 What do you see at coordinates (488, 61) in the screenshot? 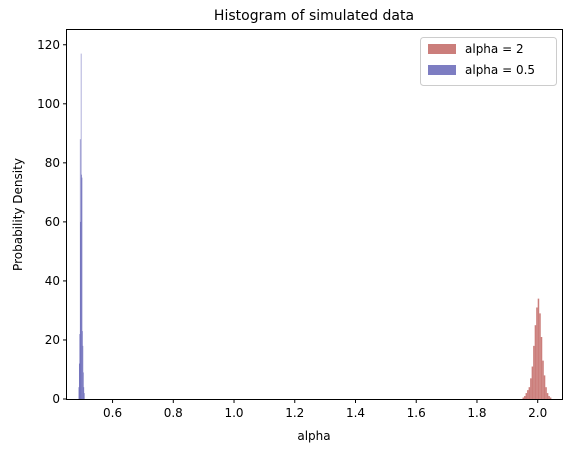
I see `legend: alpha = 2 alpha = 0.5` at bounding box center [488, 61].